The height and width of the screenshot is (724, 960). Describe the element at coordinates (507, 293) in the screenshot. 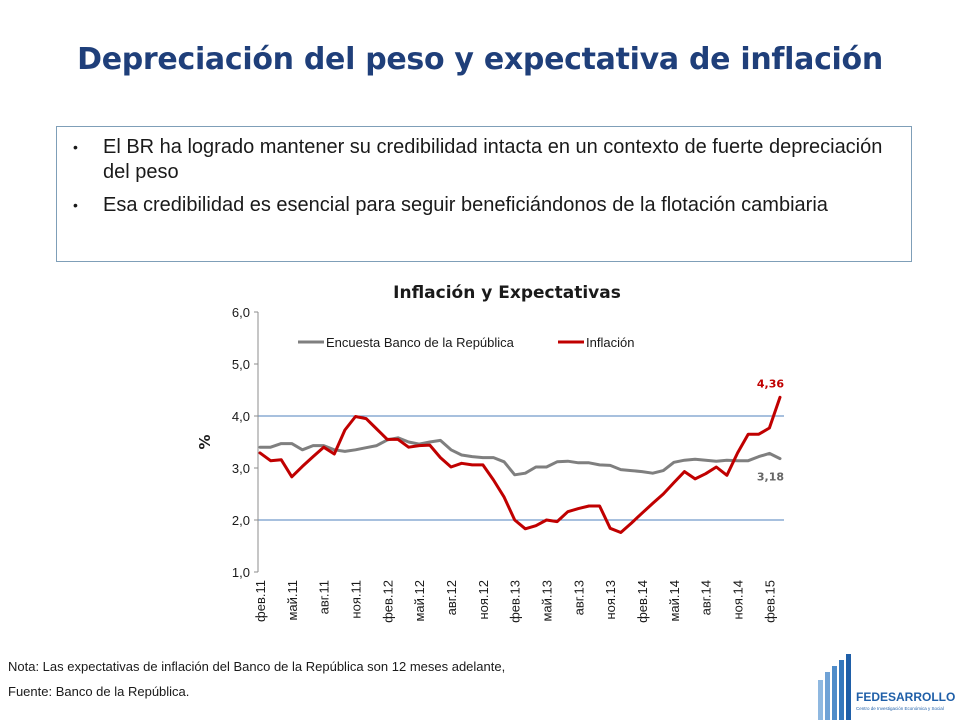

I see `chart-title: Inflación y Expectativas` at that location.